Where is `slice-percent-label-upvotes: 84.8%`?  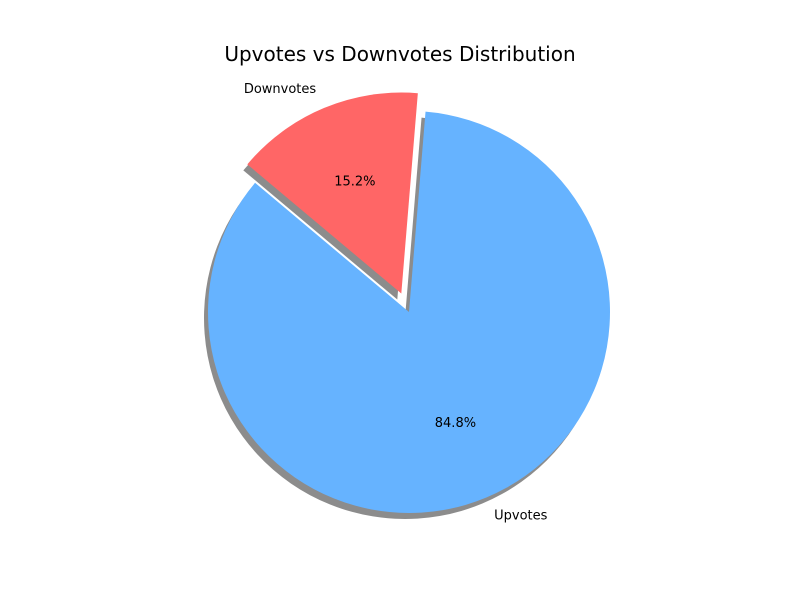
slice-percent-label-upvotes: 84.8% is located at coordinates (455, 423).